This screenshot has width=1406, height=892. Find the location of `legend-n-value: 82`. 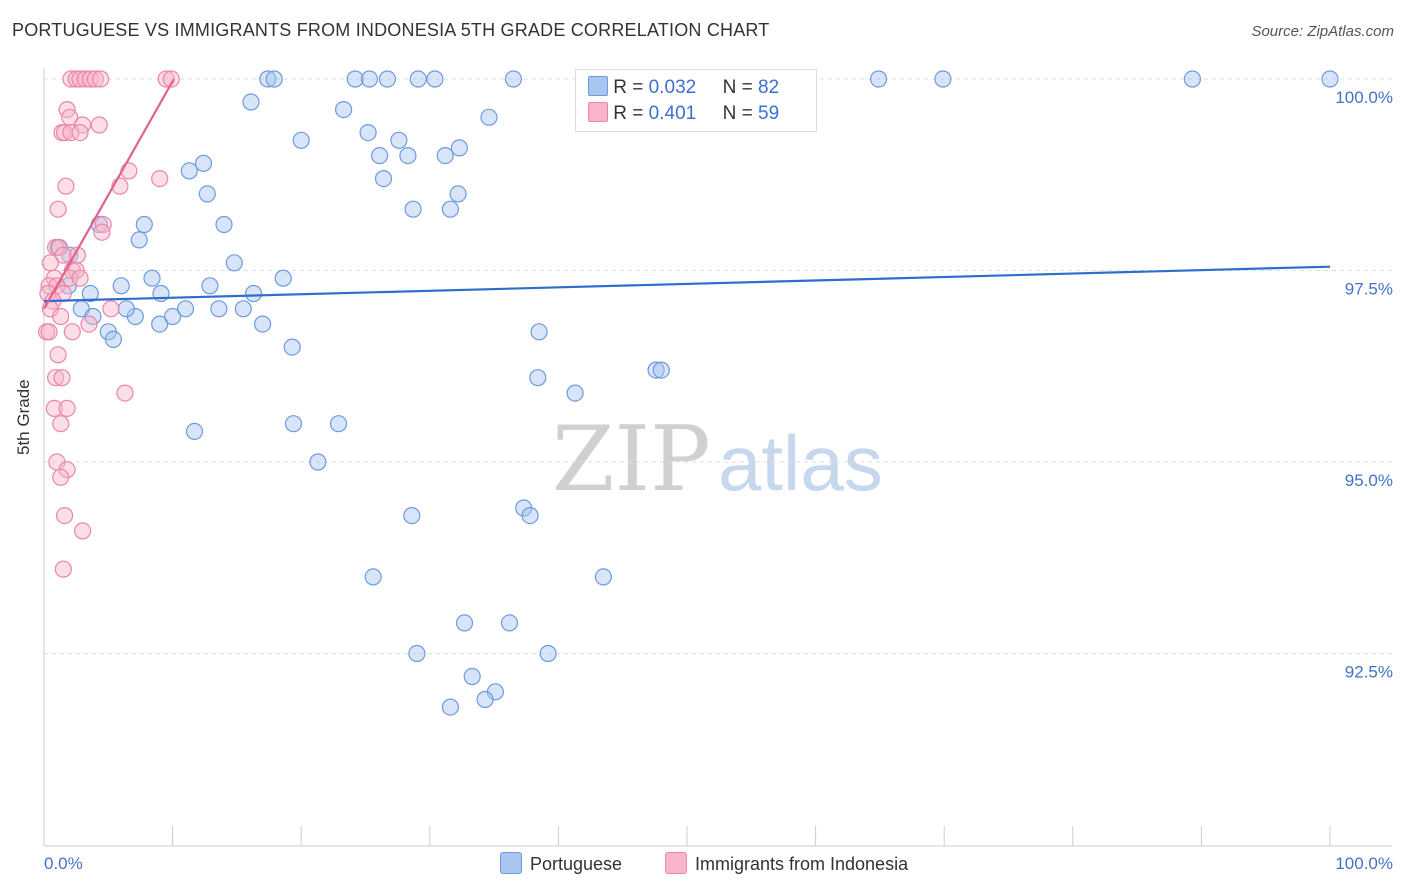

legend-n-value: 82 is located at coordinates (769, 87).